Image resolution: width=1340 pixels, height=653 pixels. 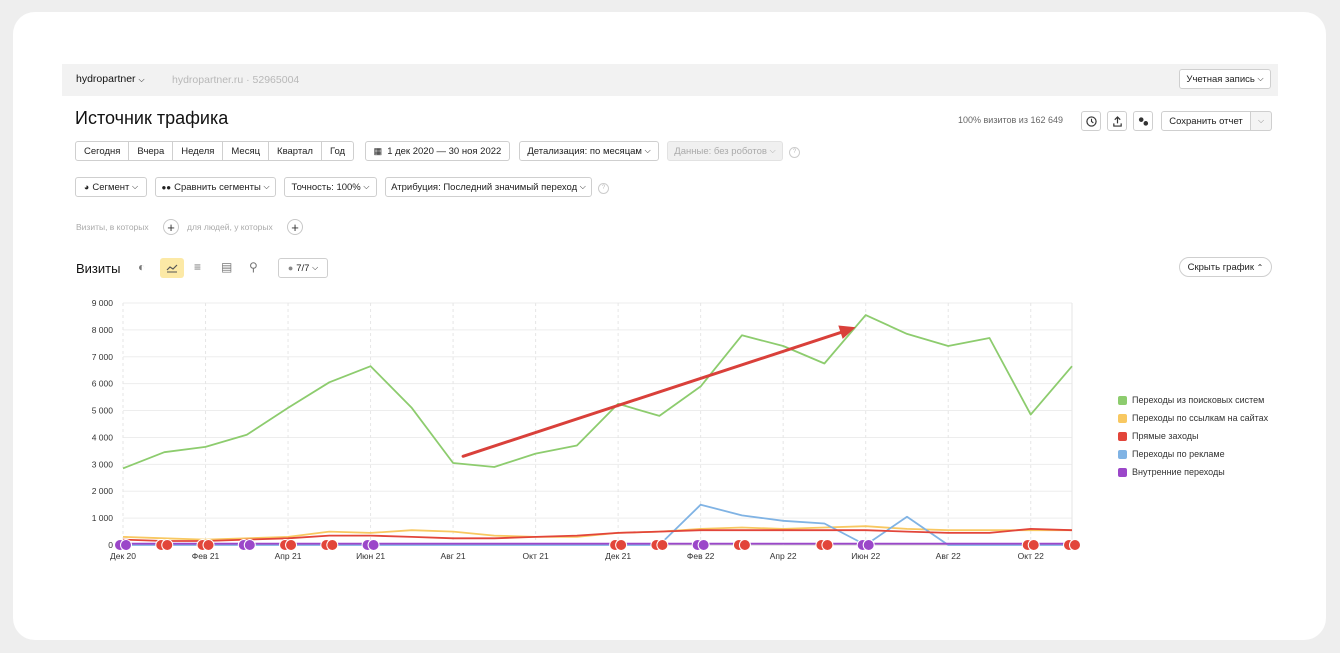 I want to click on x-tick-label: Апр 22, so click(x=783, y=556).